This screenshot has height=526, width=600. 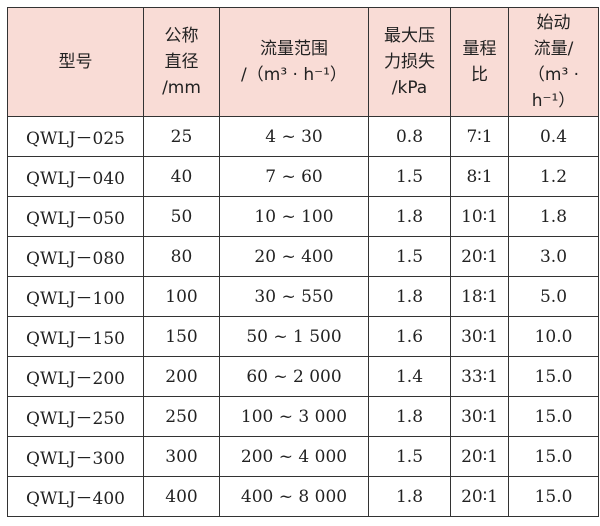 I want to click on table-row: QWLJ－100 100 30 ~ 550 1.8 18∶1 5.0, so click(x=303, y=296).